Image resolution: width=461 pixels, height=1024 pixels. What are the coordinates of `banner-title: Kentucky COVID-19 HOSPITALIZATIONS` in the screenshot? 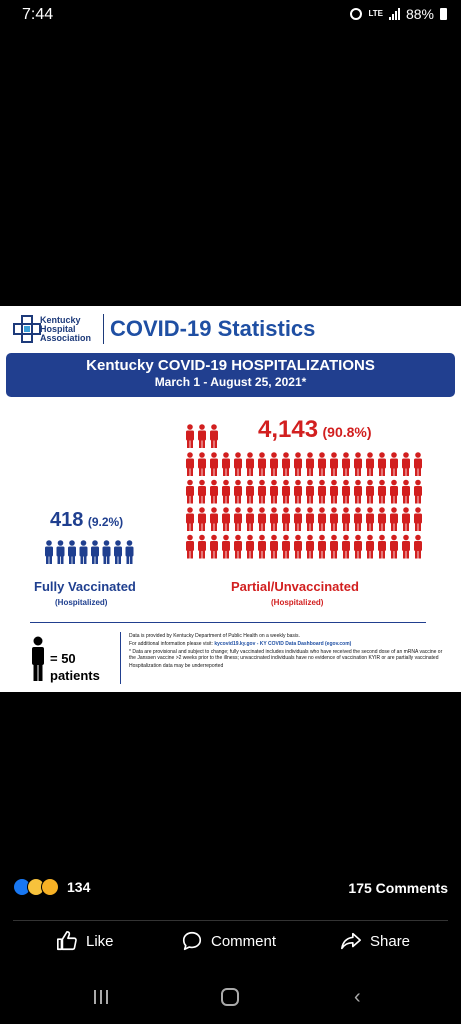 It's located at (230, 365).